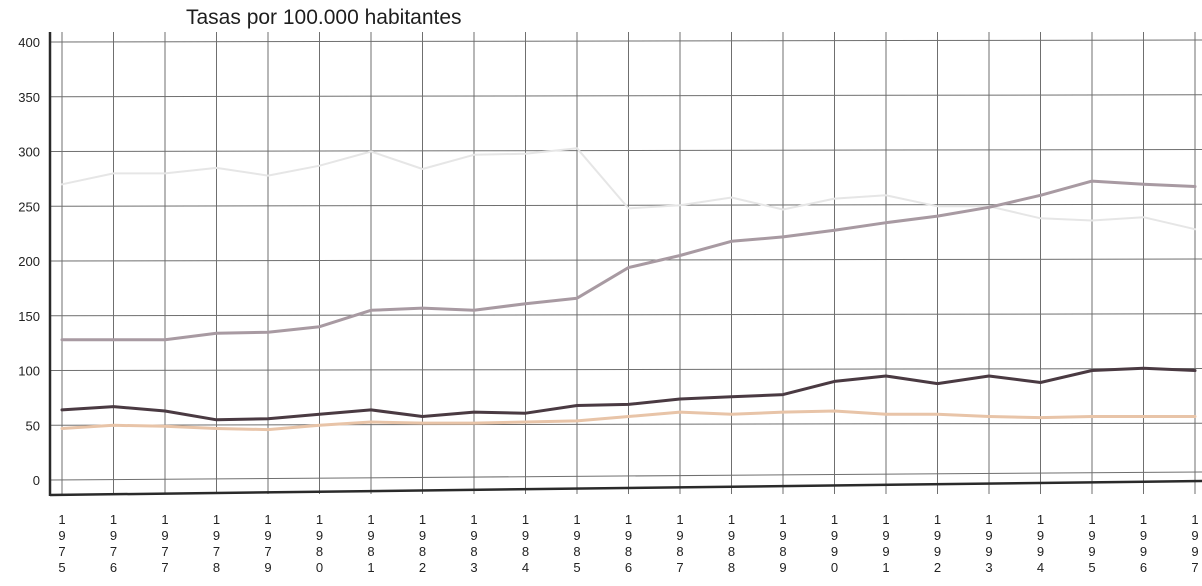  Describe the element at coordinates (324, 17) in the screenshot. I see `chart-title: Tasas por 100.000 habitantes` at that location.